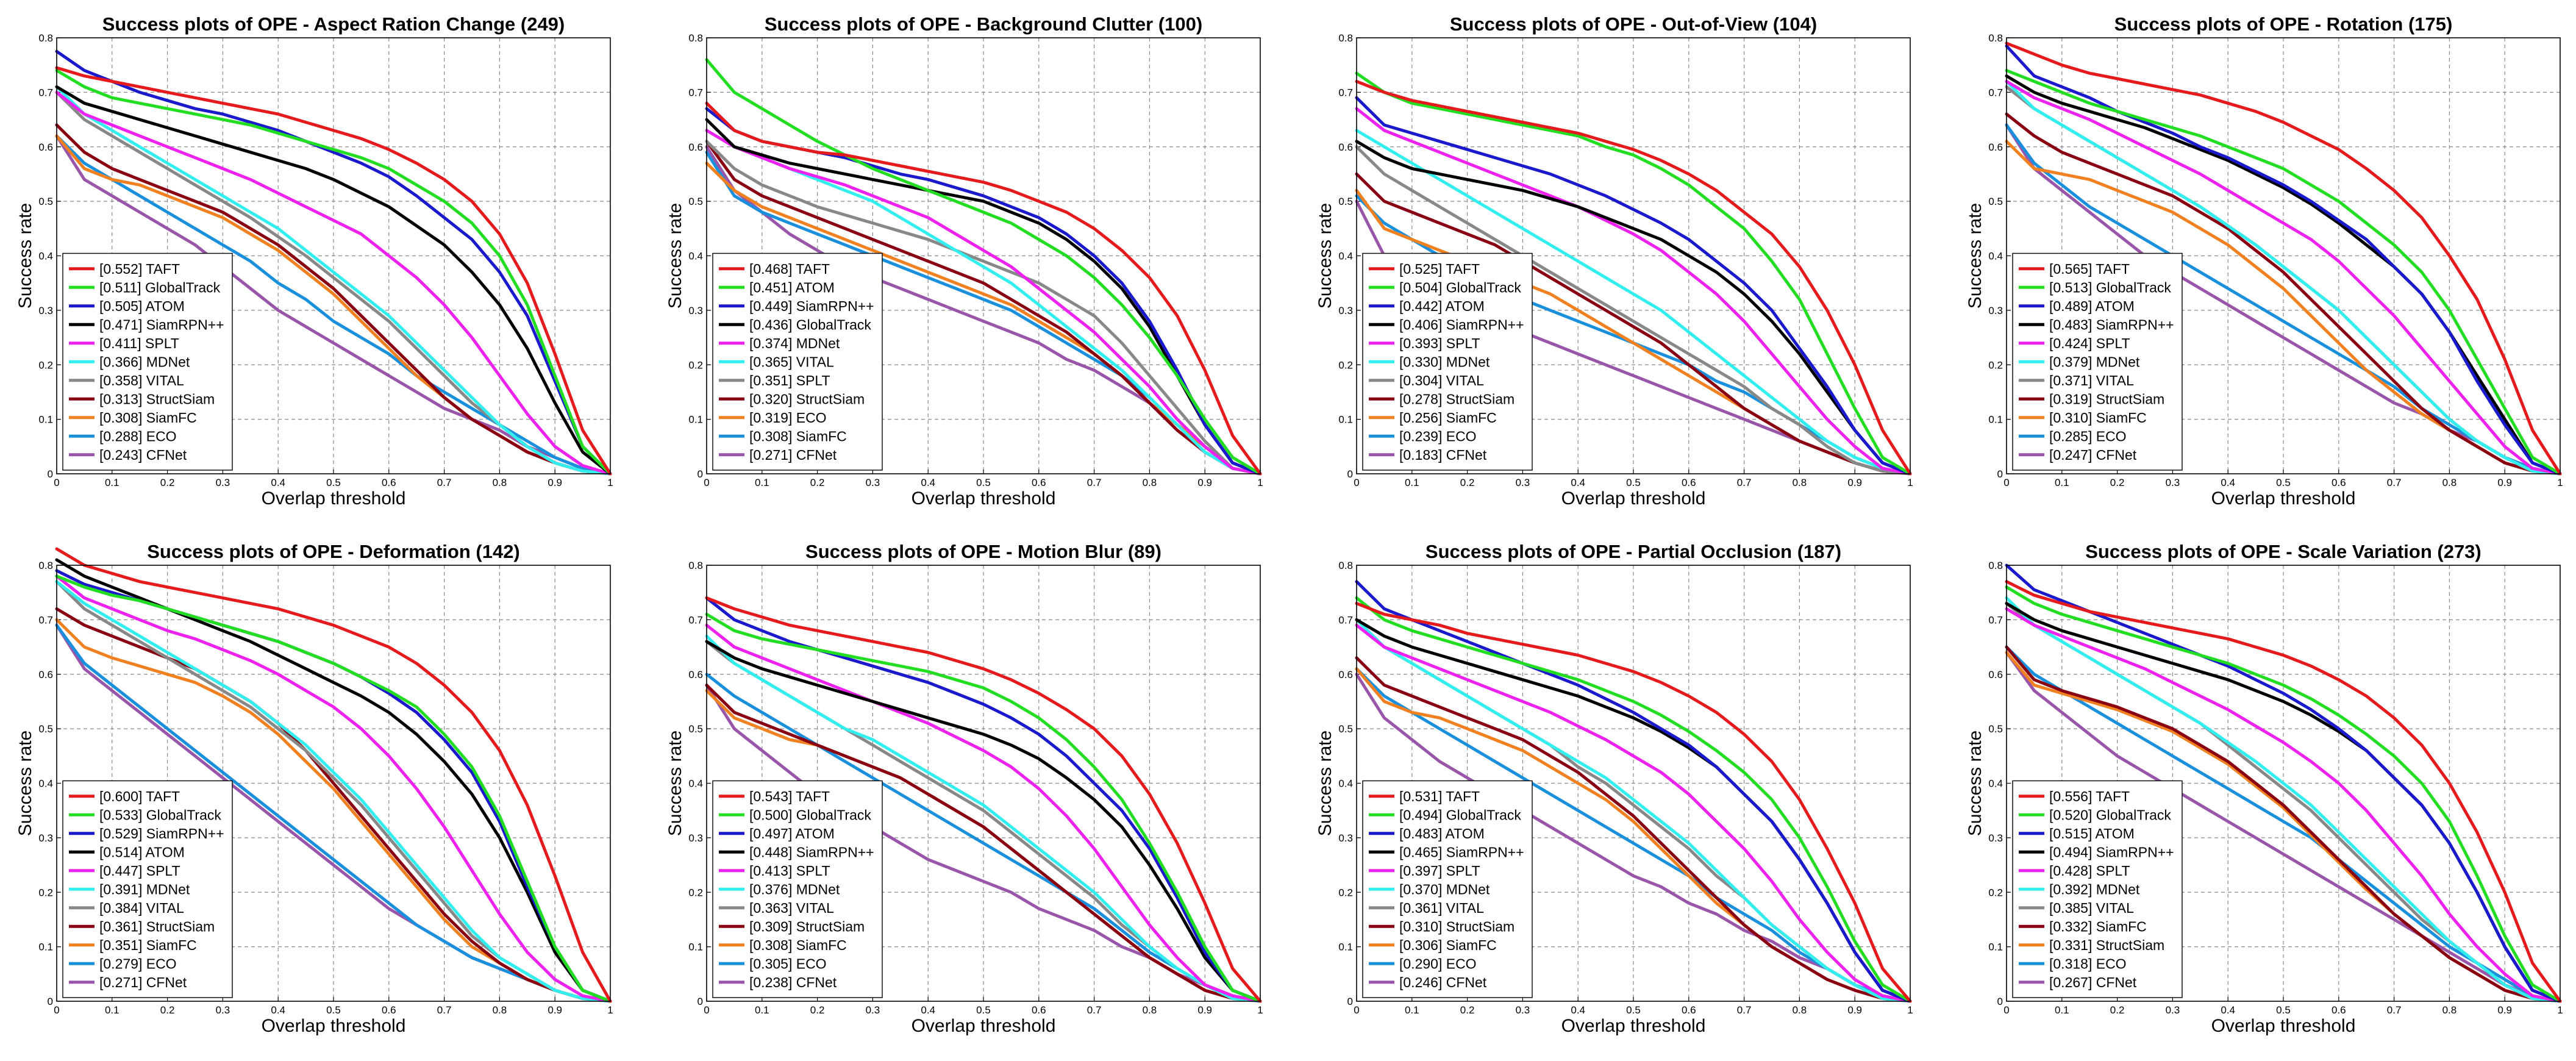 The image size is (2576, 1061). Describe the element at coordinates (2093, 455) in the screenshot. I see `legend-entry: [0.247] CFNet` at that location.